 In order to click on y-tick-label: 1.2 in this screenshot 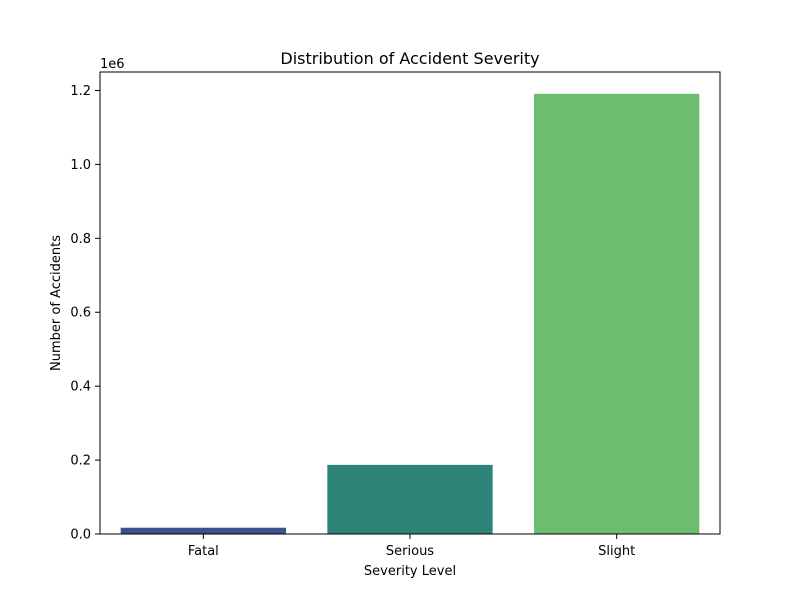, I will do `click(80, 91)`.